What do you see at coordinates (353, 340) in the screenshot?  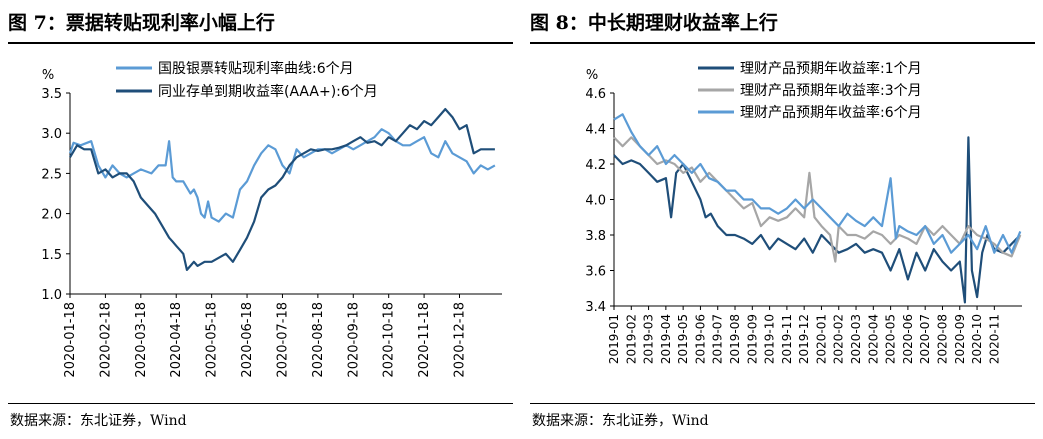 I see `x-tick-label: 2020-09-18` at bounding box center [353, 340].